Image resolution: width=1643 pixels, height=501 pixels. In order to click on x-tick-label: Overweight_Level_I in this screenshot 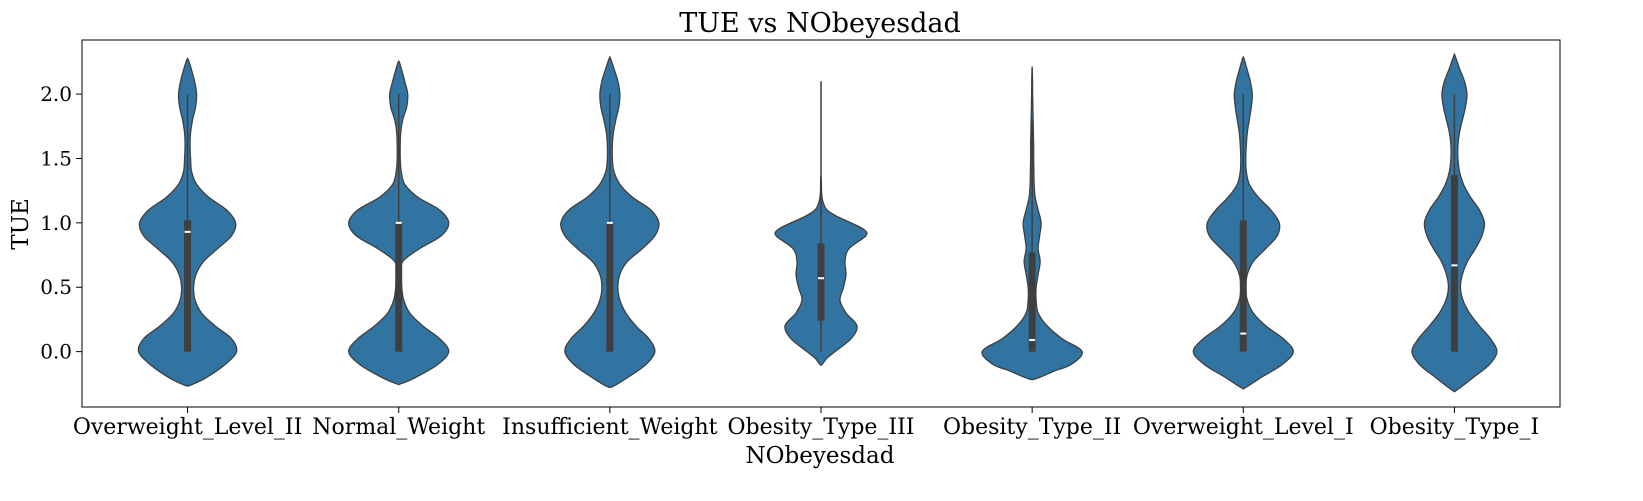, I will do `click(1243, 427)`.